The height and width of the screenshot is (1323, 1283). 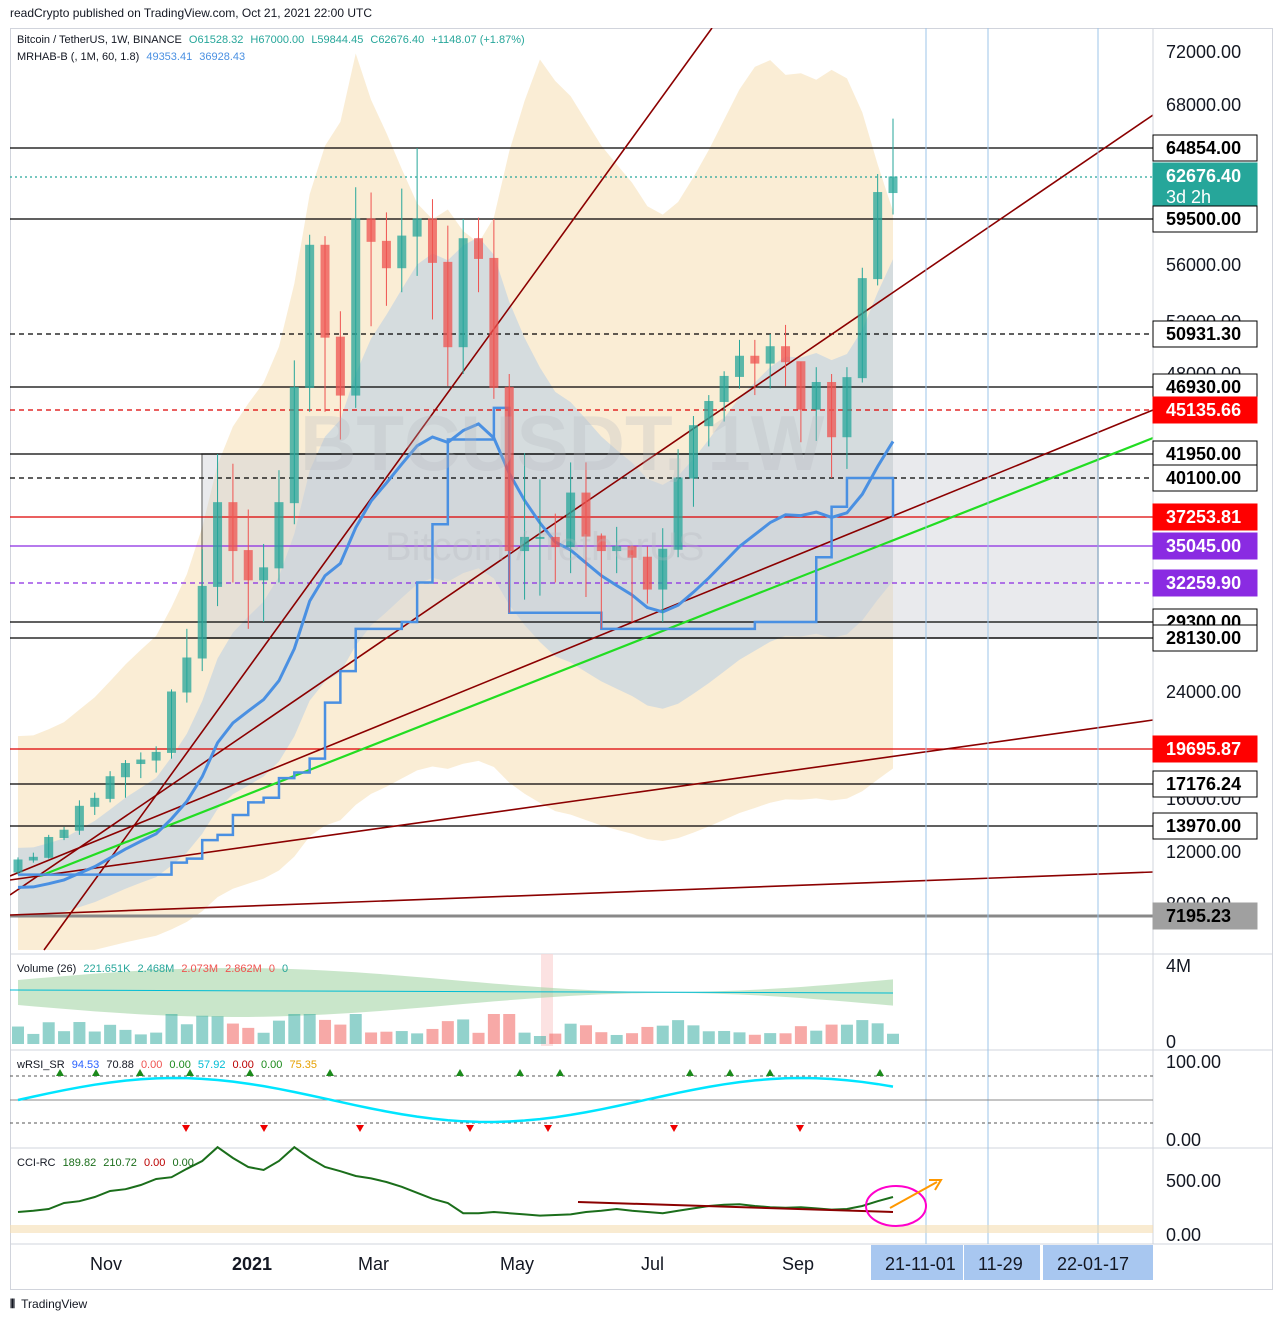 I want to click on price-level-tag-label: 13970.00, so click(x=1203, y=826).